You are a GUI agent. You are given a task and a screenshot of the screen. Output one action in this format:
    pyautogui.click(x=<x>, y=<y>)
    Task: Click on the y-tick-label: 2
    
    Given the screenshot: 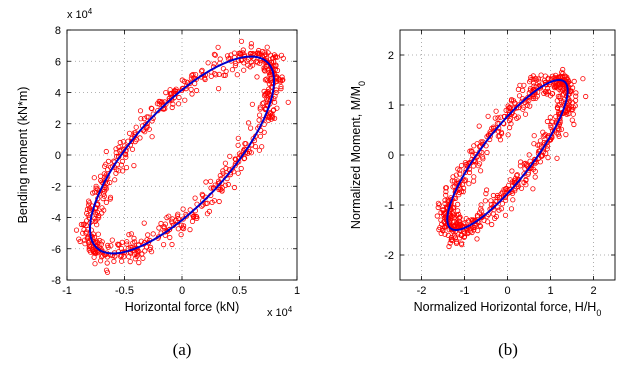 What is the action you would take?
    pyautogui.click(x=58, y=125)
    